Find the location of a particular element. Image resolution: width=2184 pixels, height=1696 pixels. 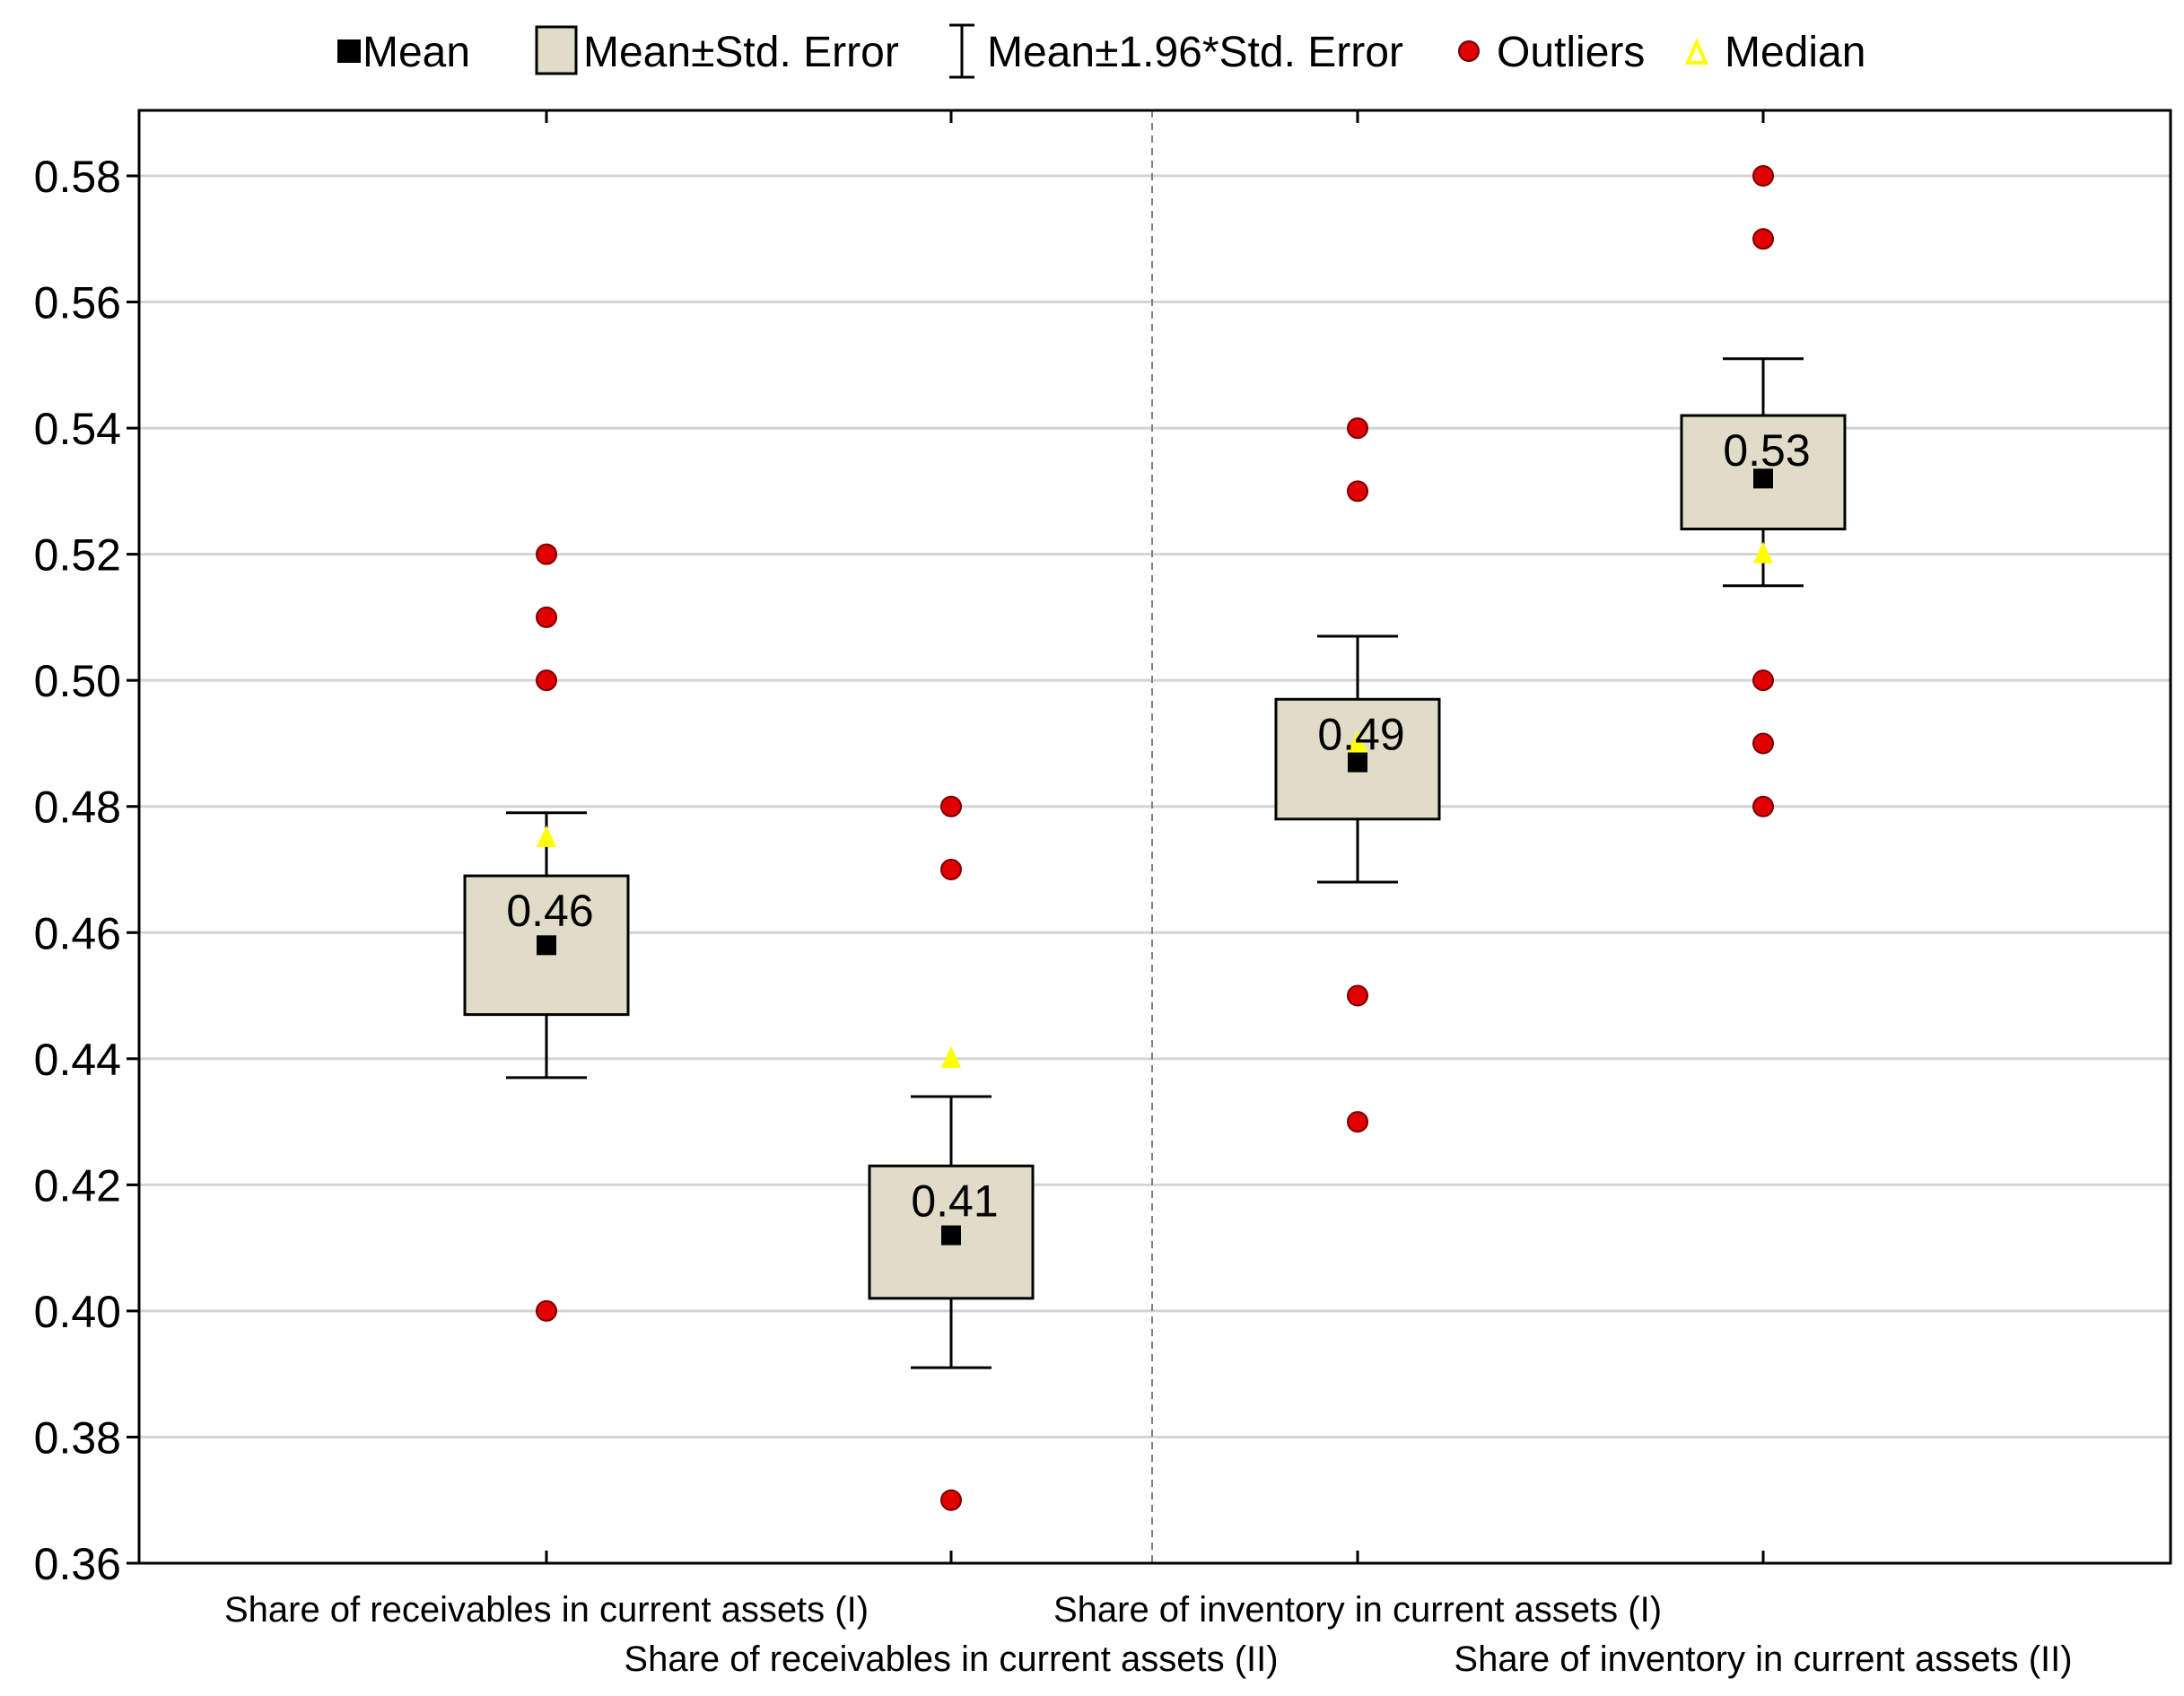

y-tick-label: 0.58 is located at coordinates (77, 177).